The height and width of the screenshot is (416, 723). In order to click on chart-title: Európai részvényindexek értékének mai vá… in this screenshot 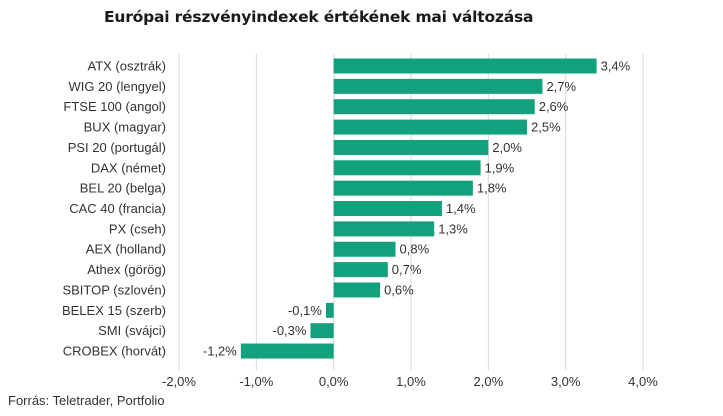, I will do `click(319, 17)`.